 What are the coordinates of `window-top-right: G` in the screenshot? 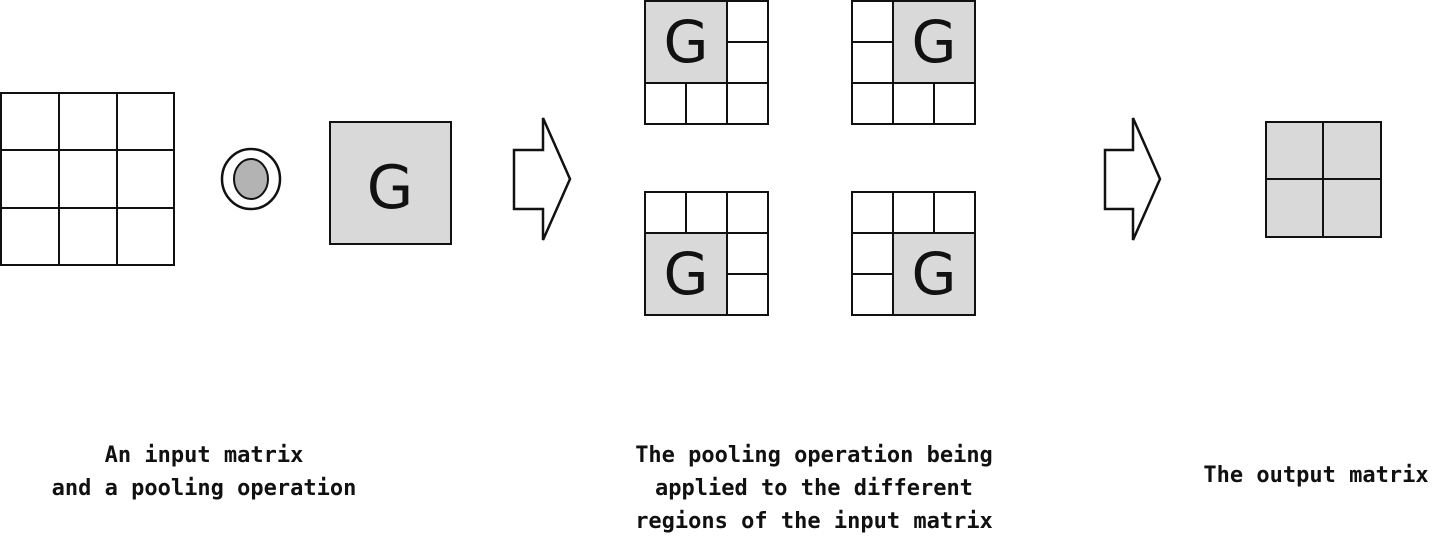 It's located at (913, 62).